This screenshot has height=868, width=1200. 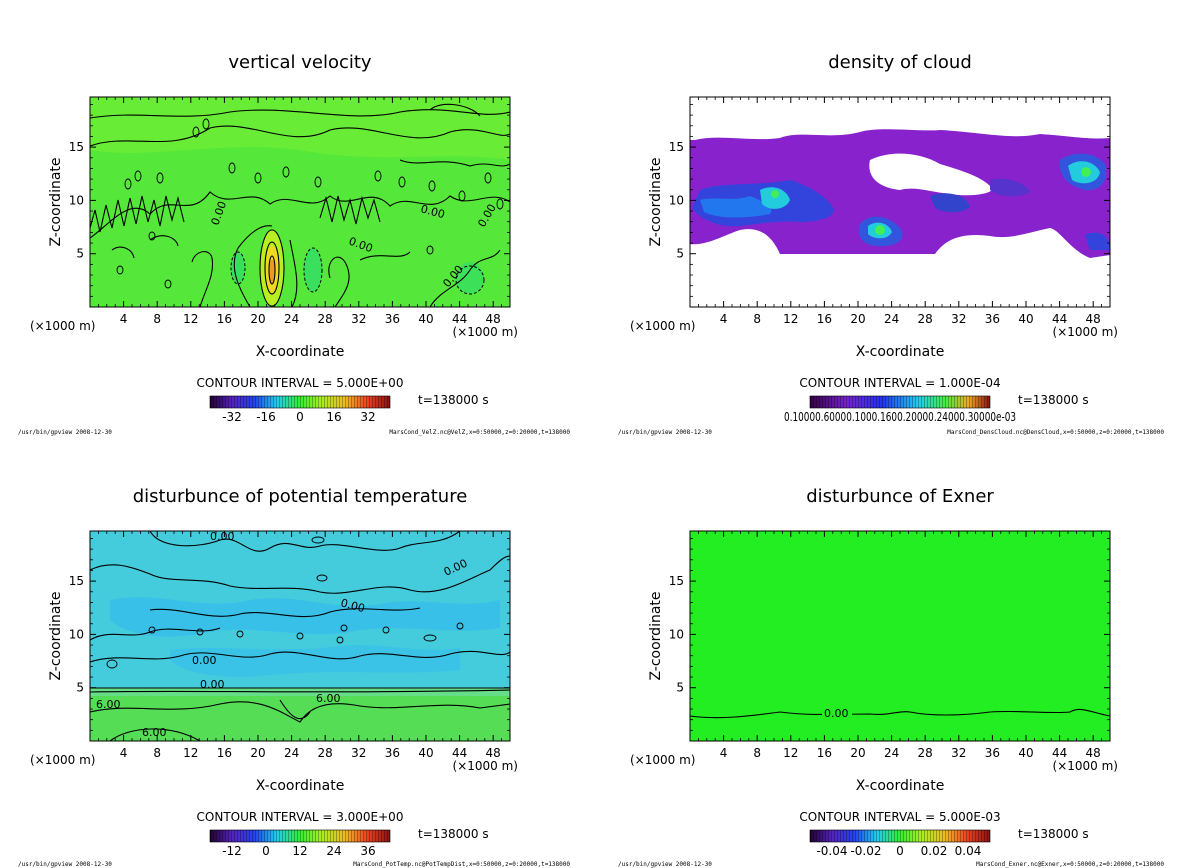 What do you see at coordinates (865, 851) in the screenshot?
I see `colorbar-tick-label: -0.02` at bounding box center [865, 851].